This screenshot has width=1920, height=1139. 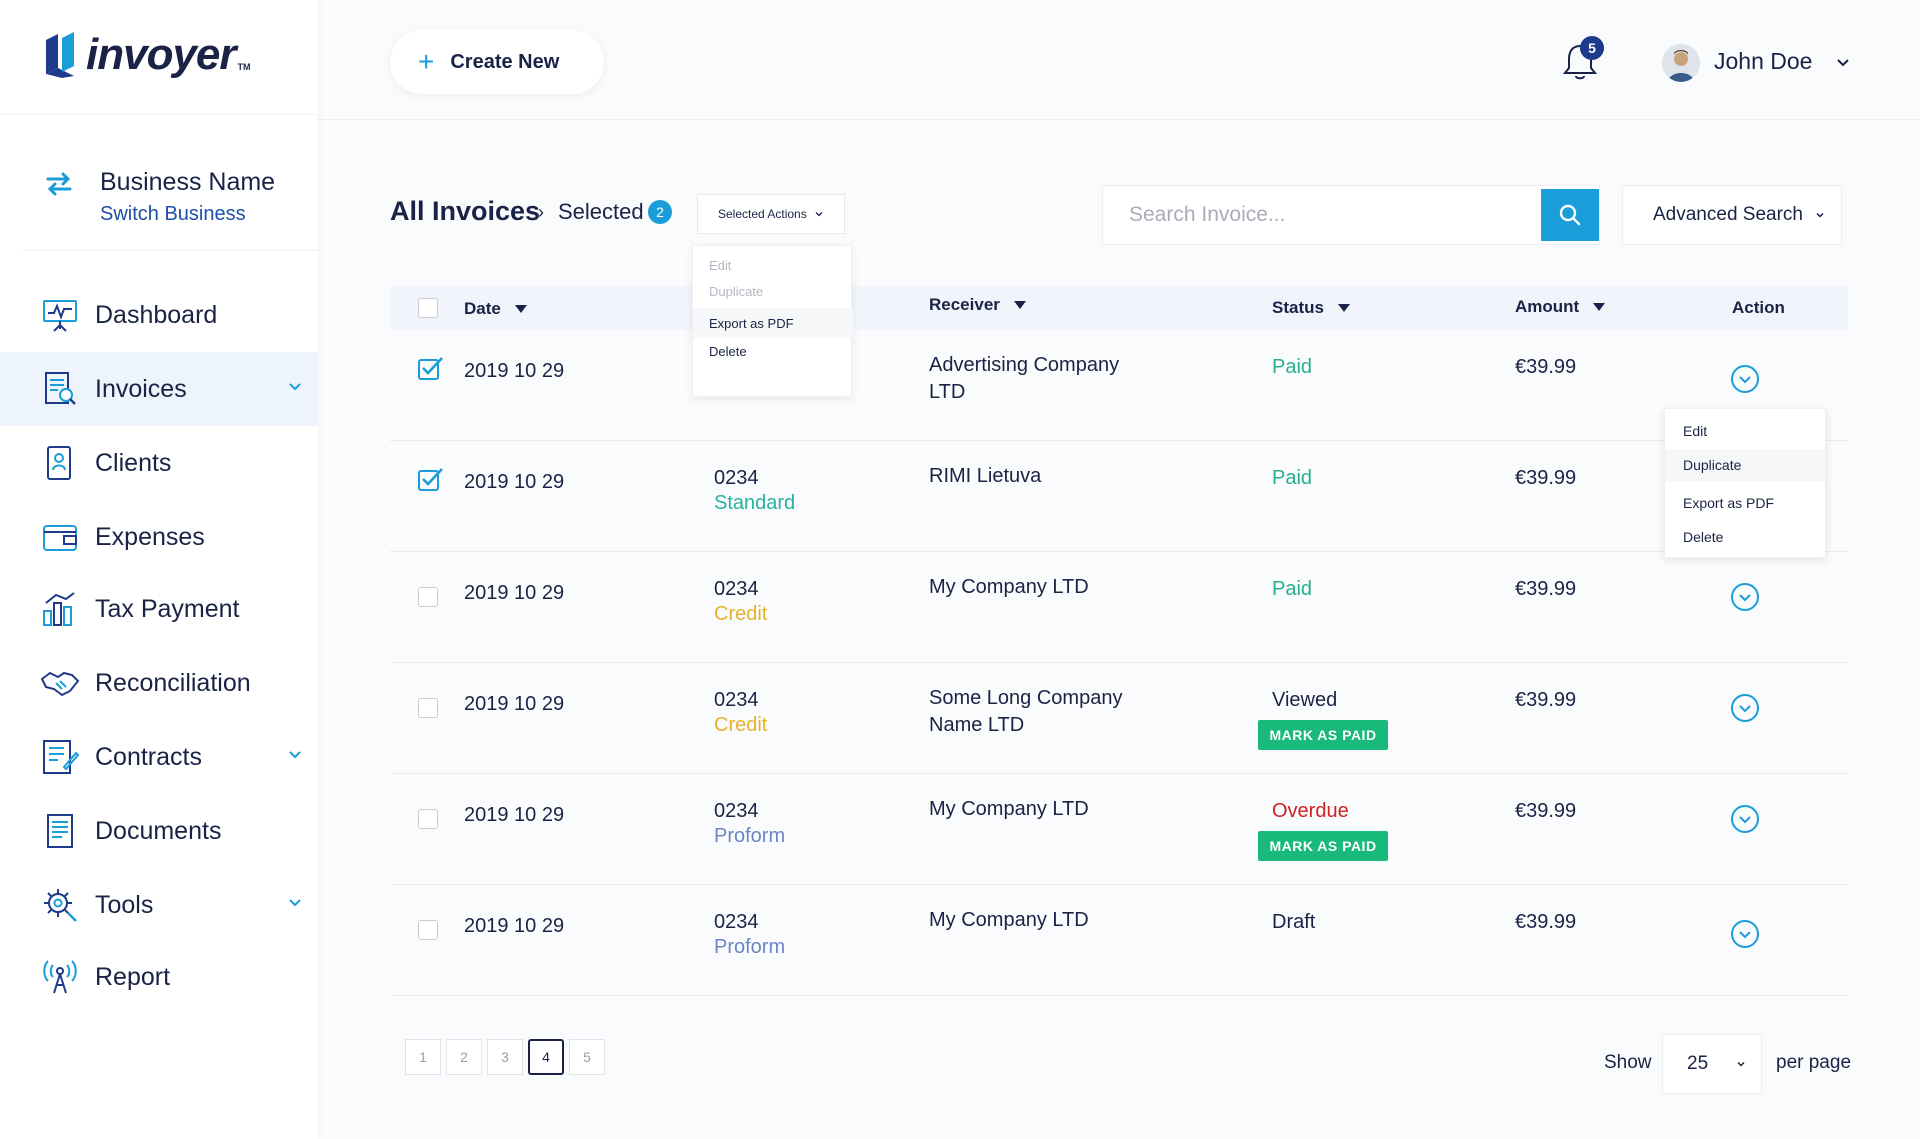 I want to click on sidebar-item-label: Dashboard, so click(x=156, y=314).